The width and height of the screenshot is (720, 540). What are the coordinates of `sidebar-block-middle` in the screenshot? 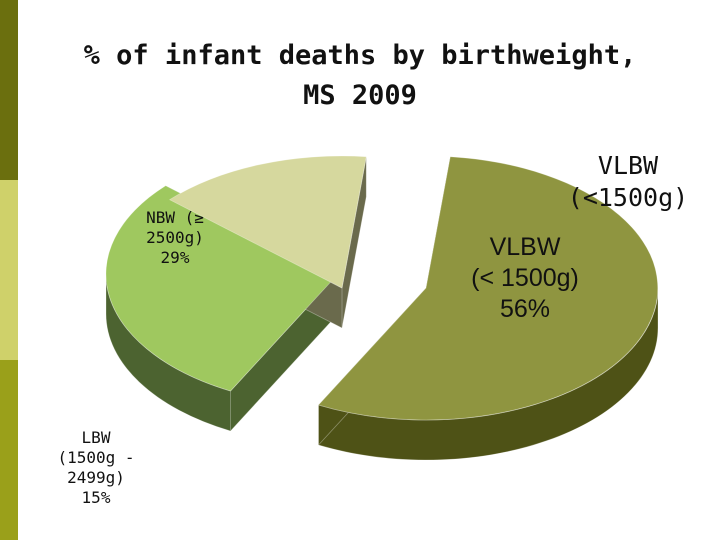 It's located at (9, 270).